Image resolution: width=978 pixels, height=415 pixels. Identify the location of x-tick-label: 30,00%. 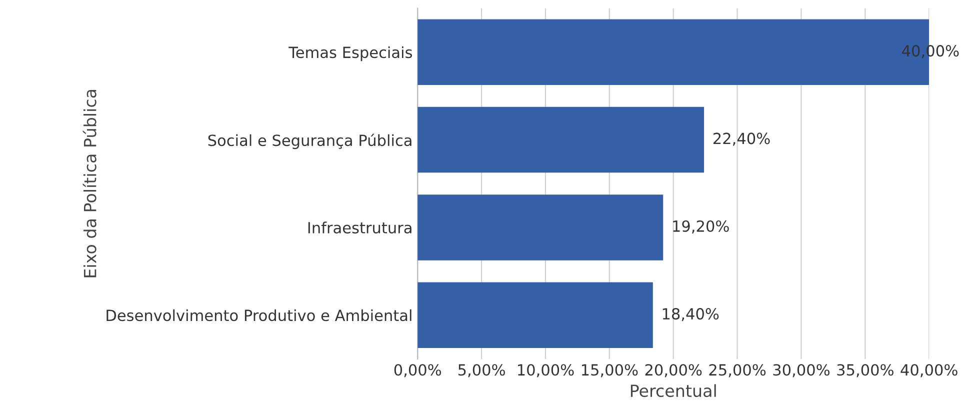
(801, 371).